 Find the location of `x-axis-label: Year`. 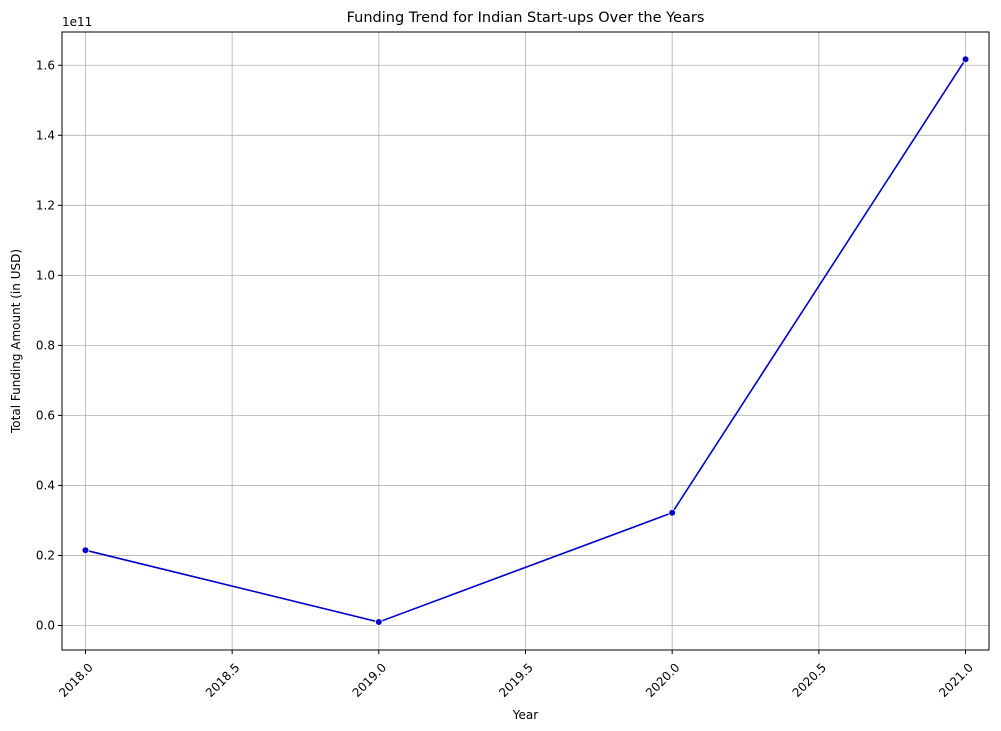

x-axis-label: Year is located at coordinates (525, 715).